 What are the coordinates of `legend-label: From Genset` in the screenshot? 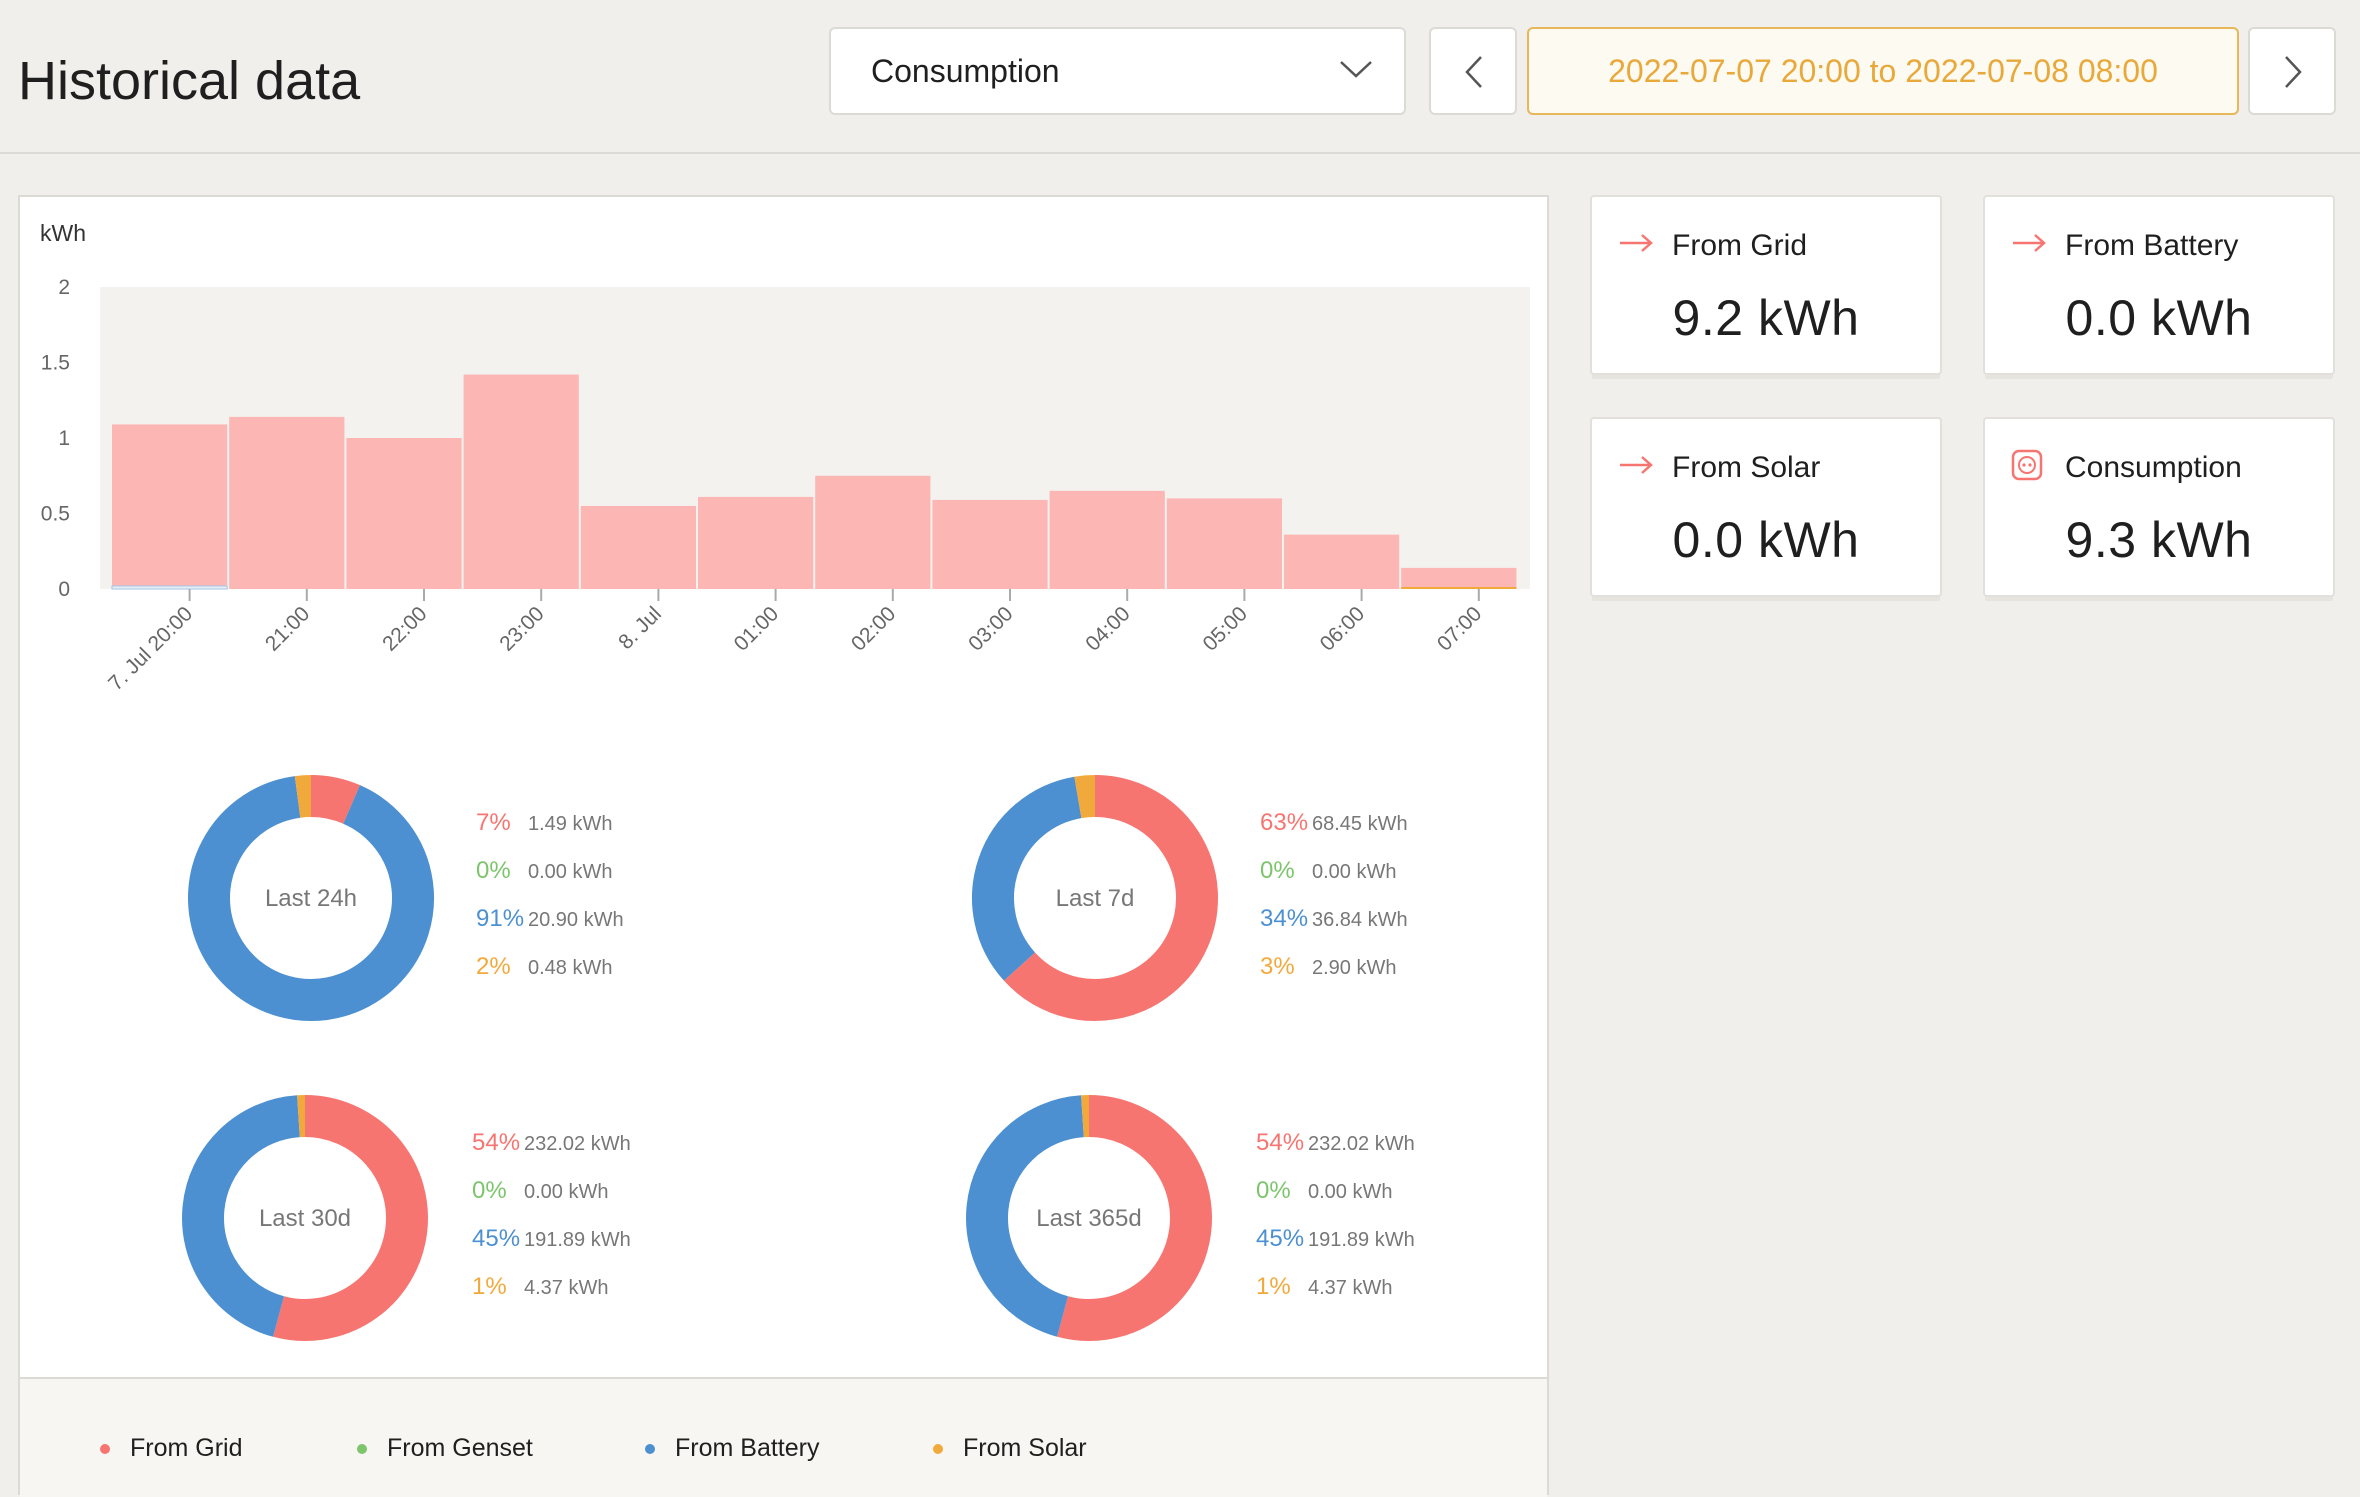 It's located at (460, 1448).